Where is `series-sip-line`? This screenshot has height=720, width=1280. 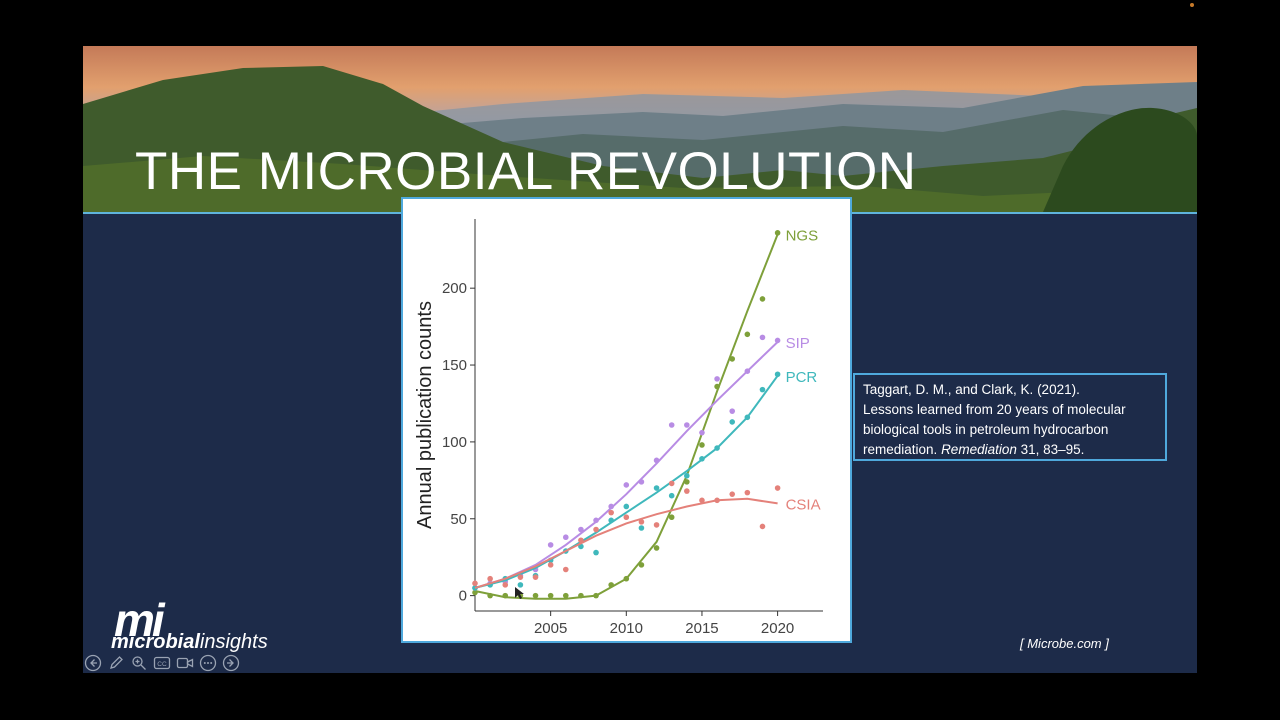 series-sip-line is located at coordinates (626, 465).